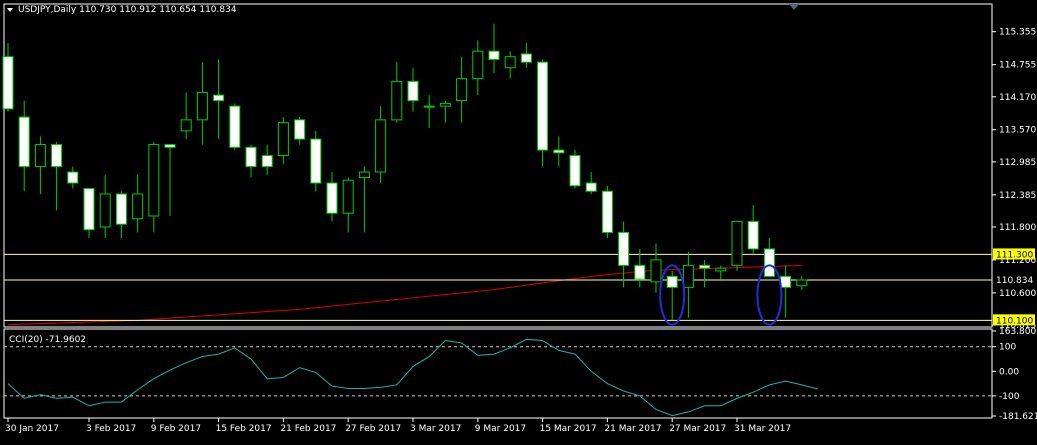 This screenshot has width=1037, height=445. Describe the element at coordinates (48, 340) in the screenshot. I see `cci-title: CCI(20) -71.9602` at that location.